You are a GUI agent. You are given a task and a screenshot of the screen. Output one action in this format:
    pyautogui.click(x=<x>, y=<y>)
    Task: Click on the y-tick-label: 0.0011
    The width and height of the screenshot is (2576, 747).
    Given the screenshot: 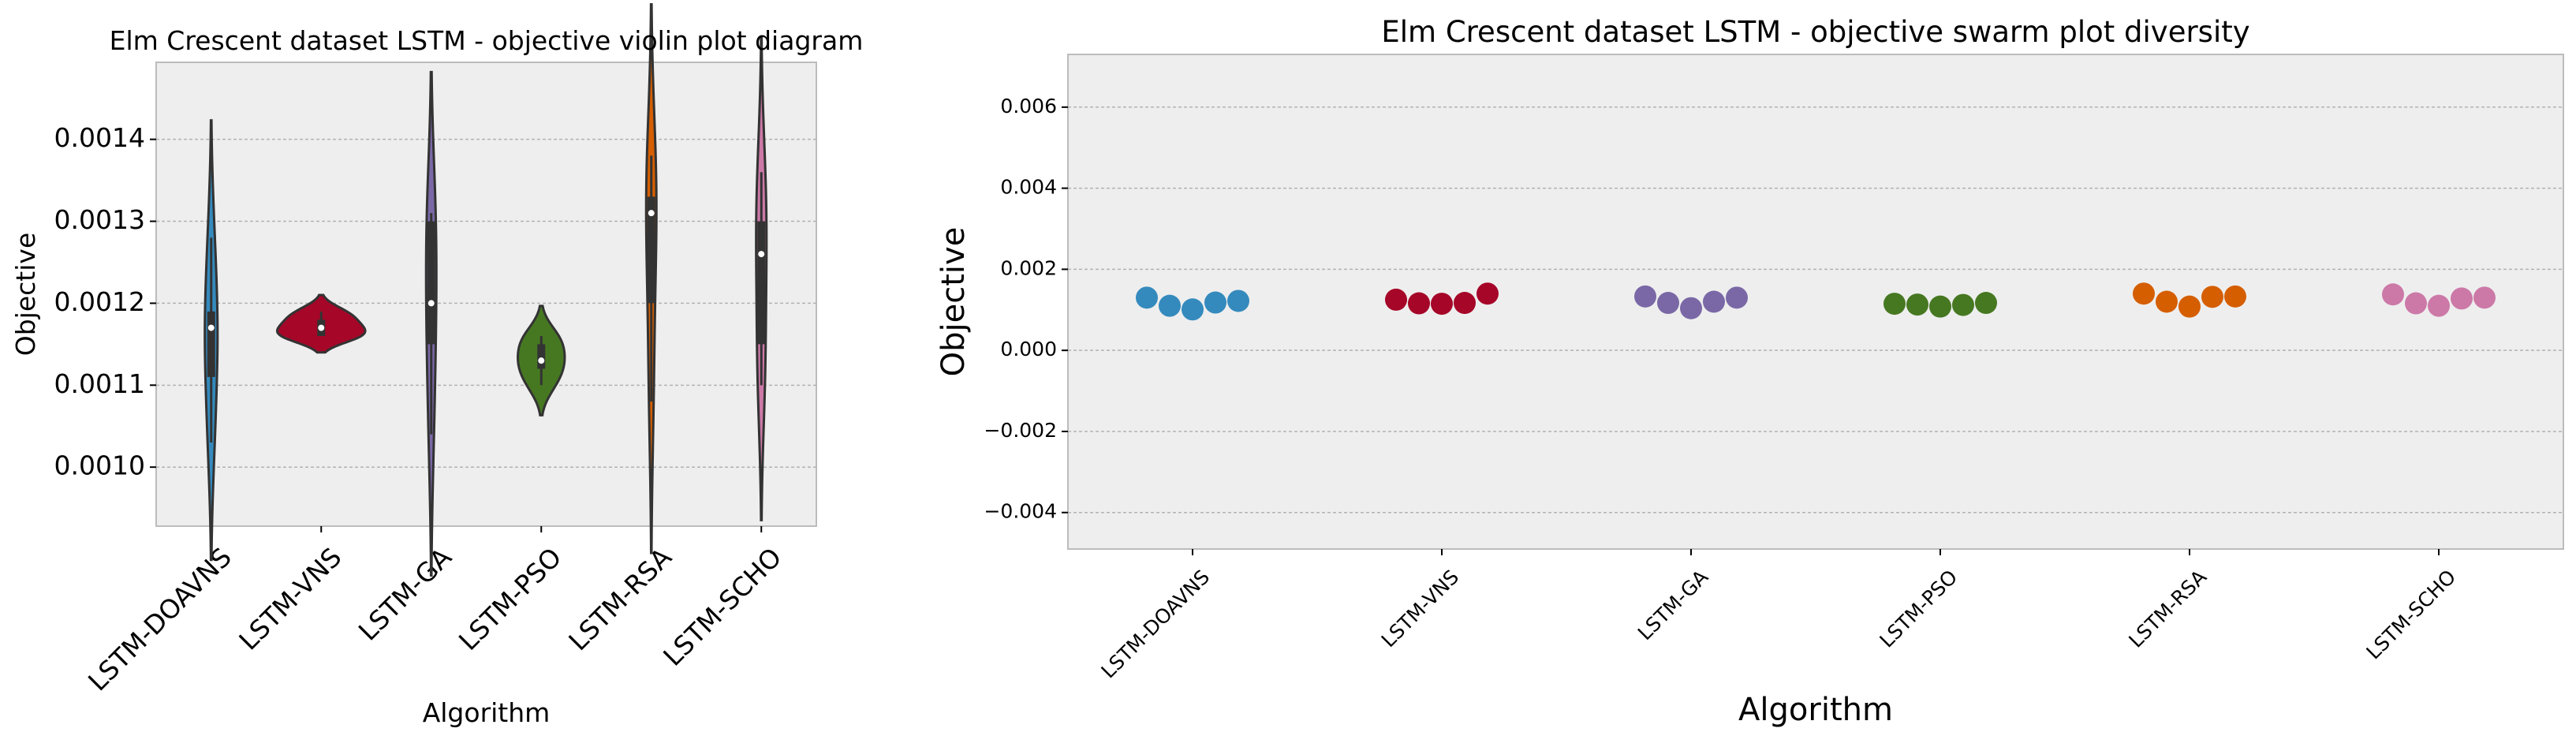 What is the action you would take?
    pyautogui.click(x=99, y=383)
    